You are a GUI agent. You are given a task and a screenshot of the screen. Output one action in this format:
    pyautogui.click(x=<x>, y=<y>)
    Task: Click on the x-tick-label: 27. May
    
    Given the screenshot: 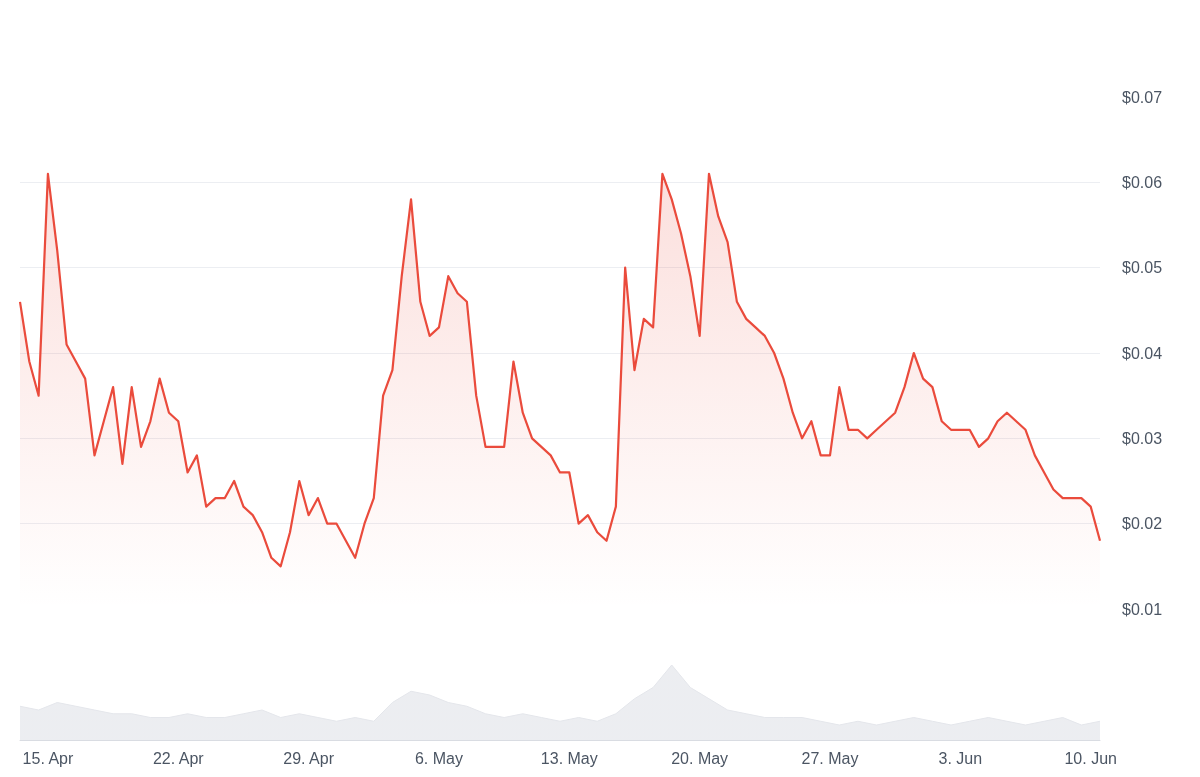 What is the action you would take?
    pyautogui.click(x=830, y=758)
    